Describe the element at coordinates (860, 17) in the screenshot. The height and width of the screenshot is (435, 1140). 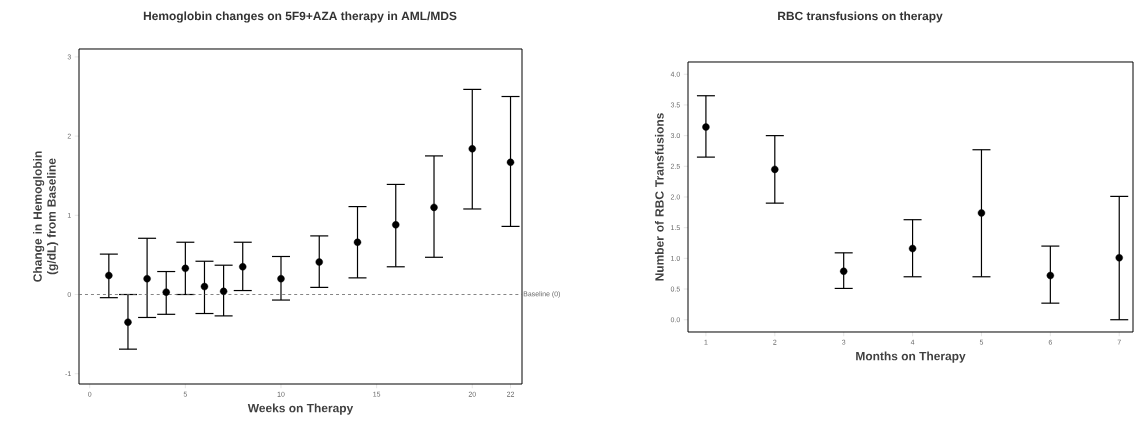
I see `chart-title: RBC transfusions on therapy` at that location.